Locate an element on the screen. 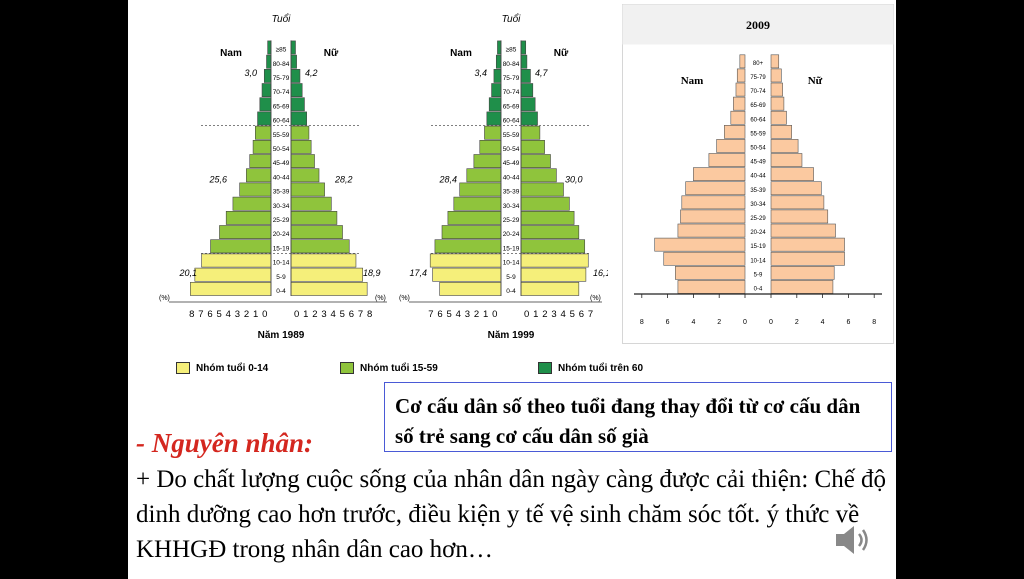  age-tick-80-84: 80-84 is located at coordinates (511, 64).